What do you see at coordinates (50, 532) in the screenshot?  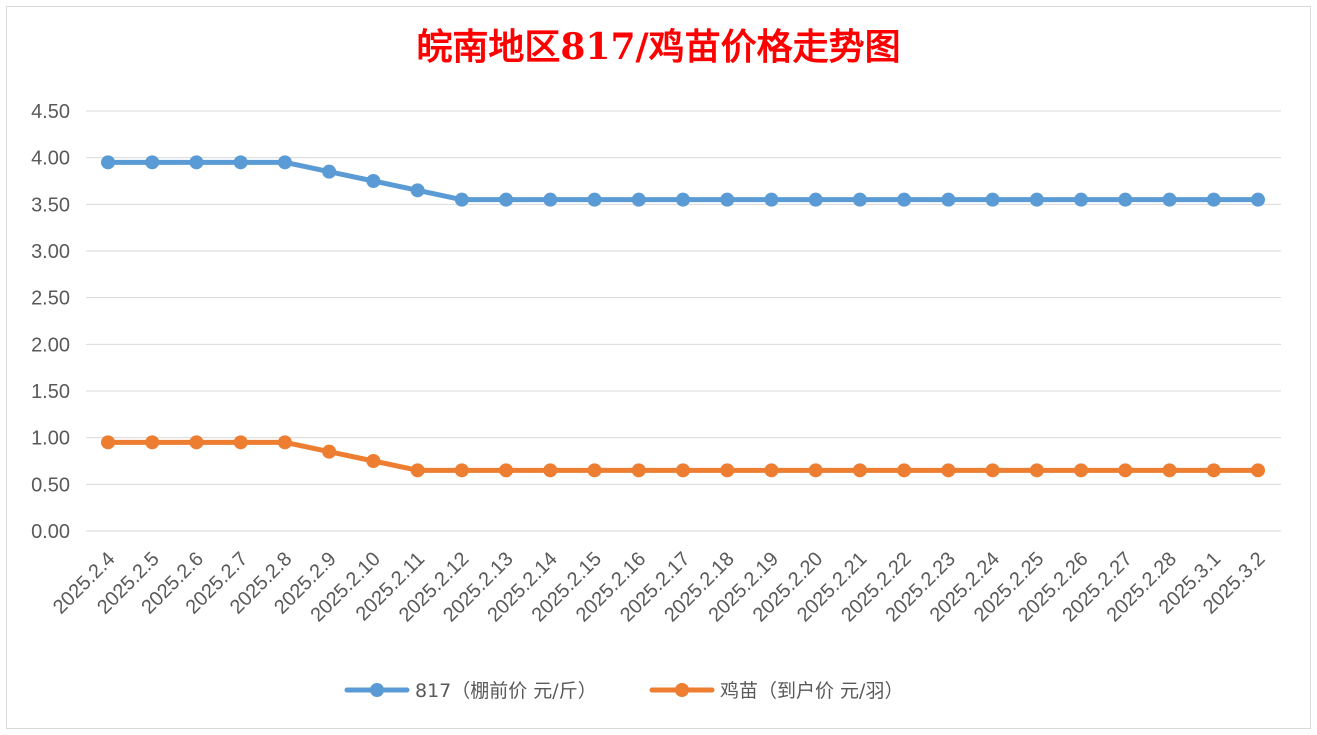 I see `y-tick-label: 0.00` at bounding box center [50, 532].